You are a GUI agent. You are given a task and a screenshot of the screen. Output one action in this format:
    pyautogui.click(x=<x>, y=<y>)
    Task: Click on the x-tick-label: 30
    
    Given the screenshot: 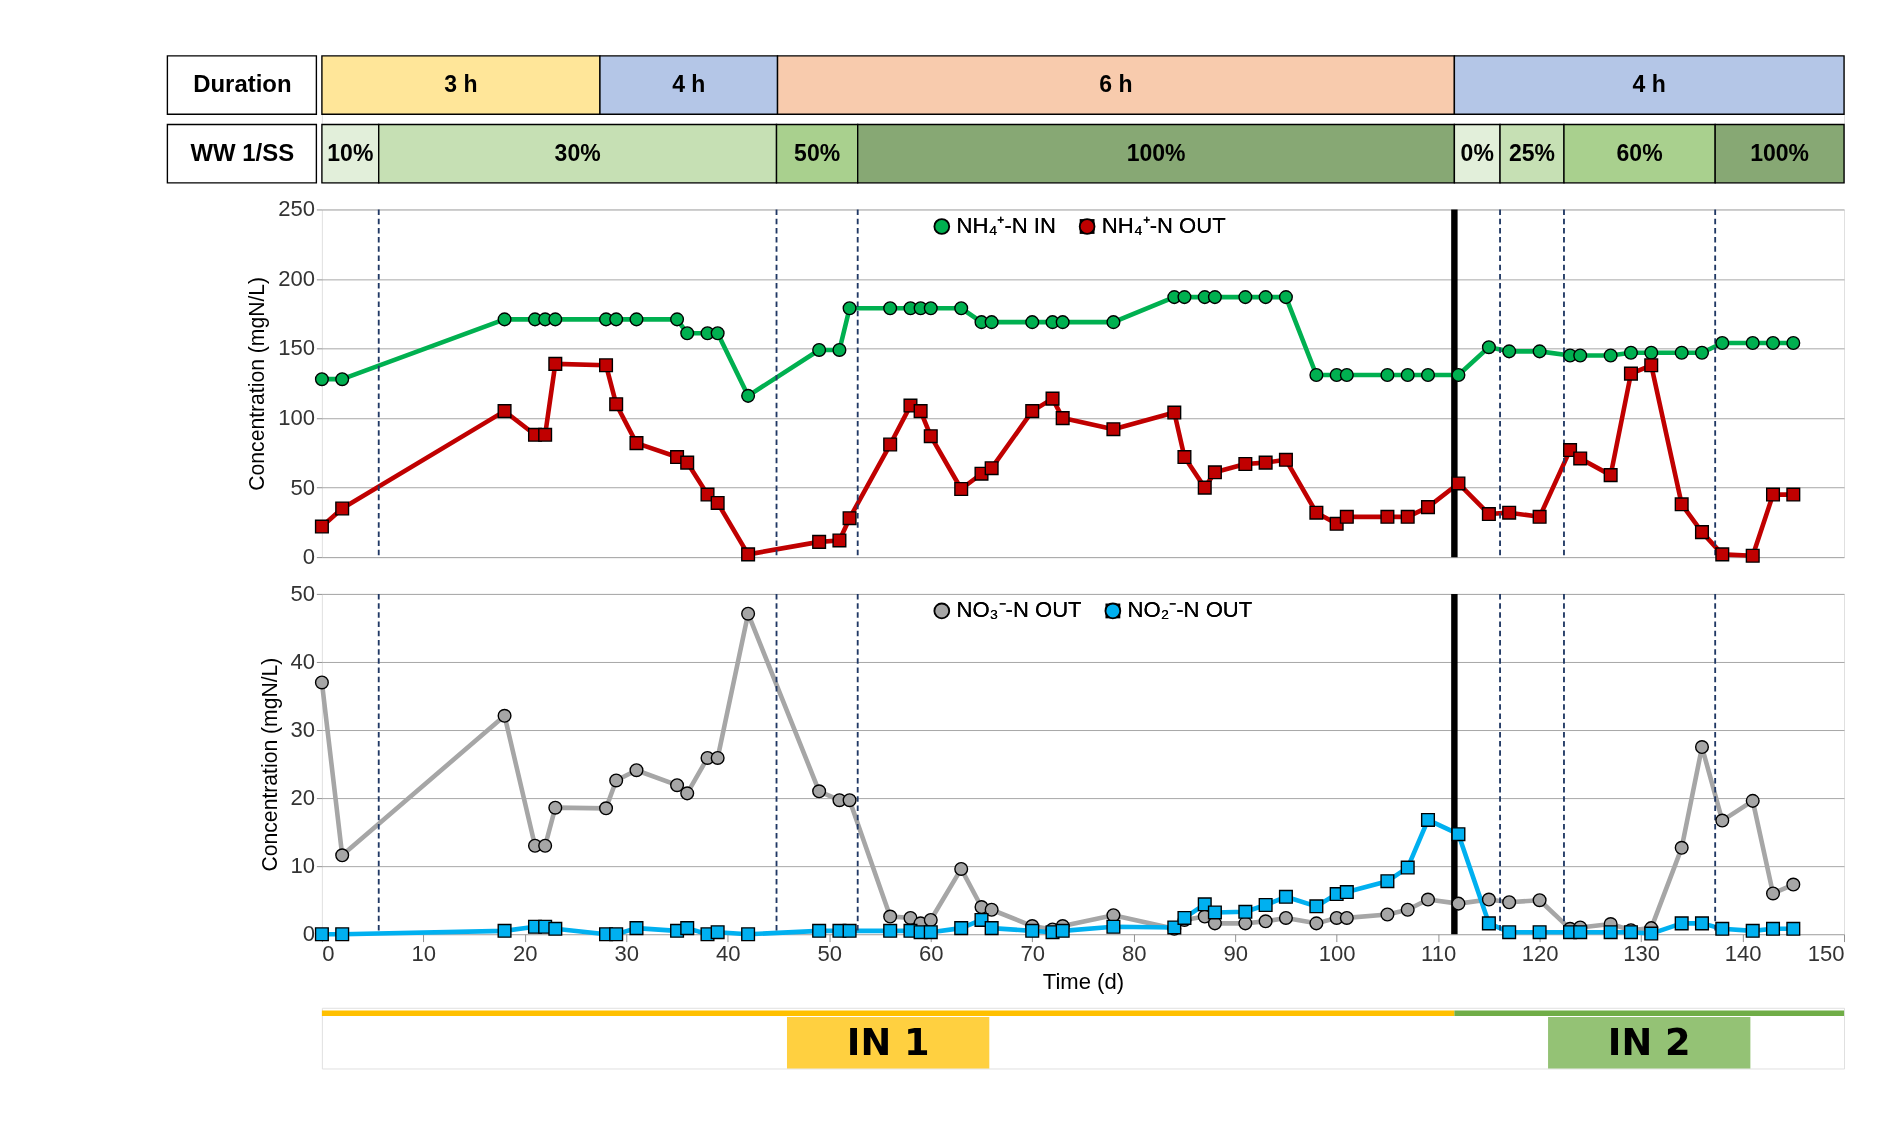 What is the action you would take?
    pyautogui.click(x=627, y=954)
    